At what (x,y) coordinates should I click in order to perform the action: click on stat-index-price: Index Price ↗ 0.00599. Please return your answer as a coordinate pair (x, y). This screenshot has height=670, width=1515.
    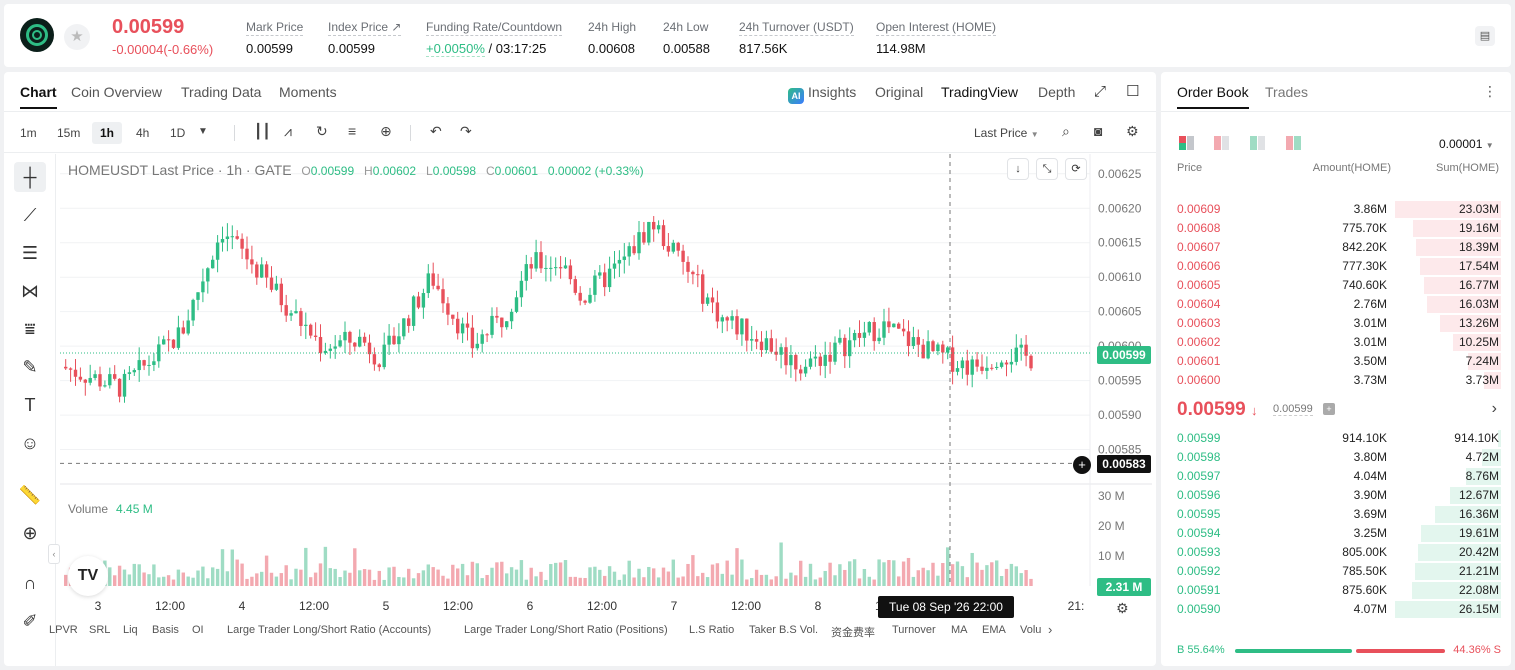
    Looking at the image, I should click on (365, 38).